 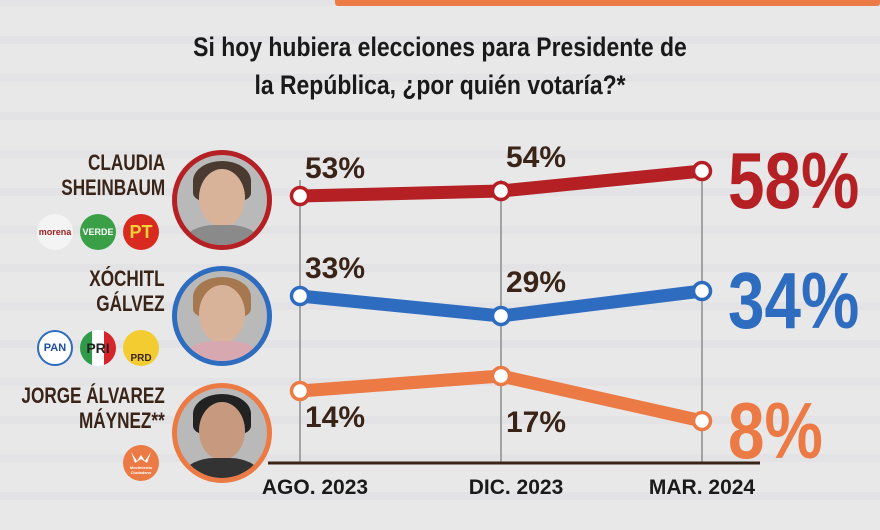 I want to click on avatar-sheinbaum, so click(x=222, y=200).